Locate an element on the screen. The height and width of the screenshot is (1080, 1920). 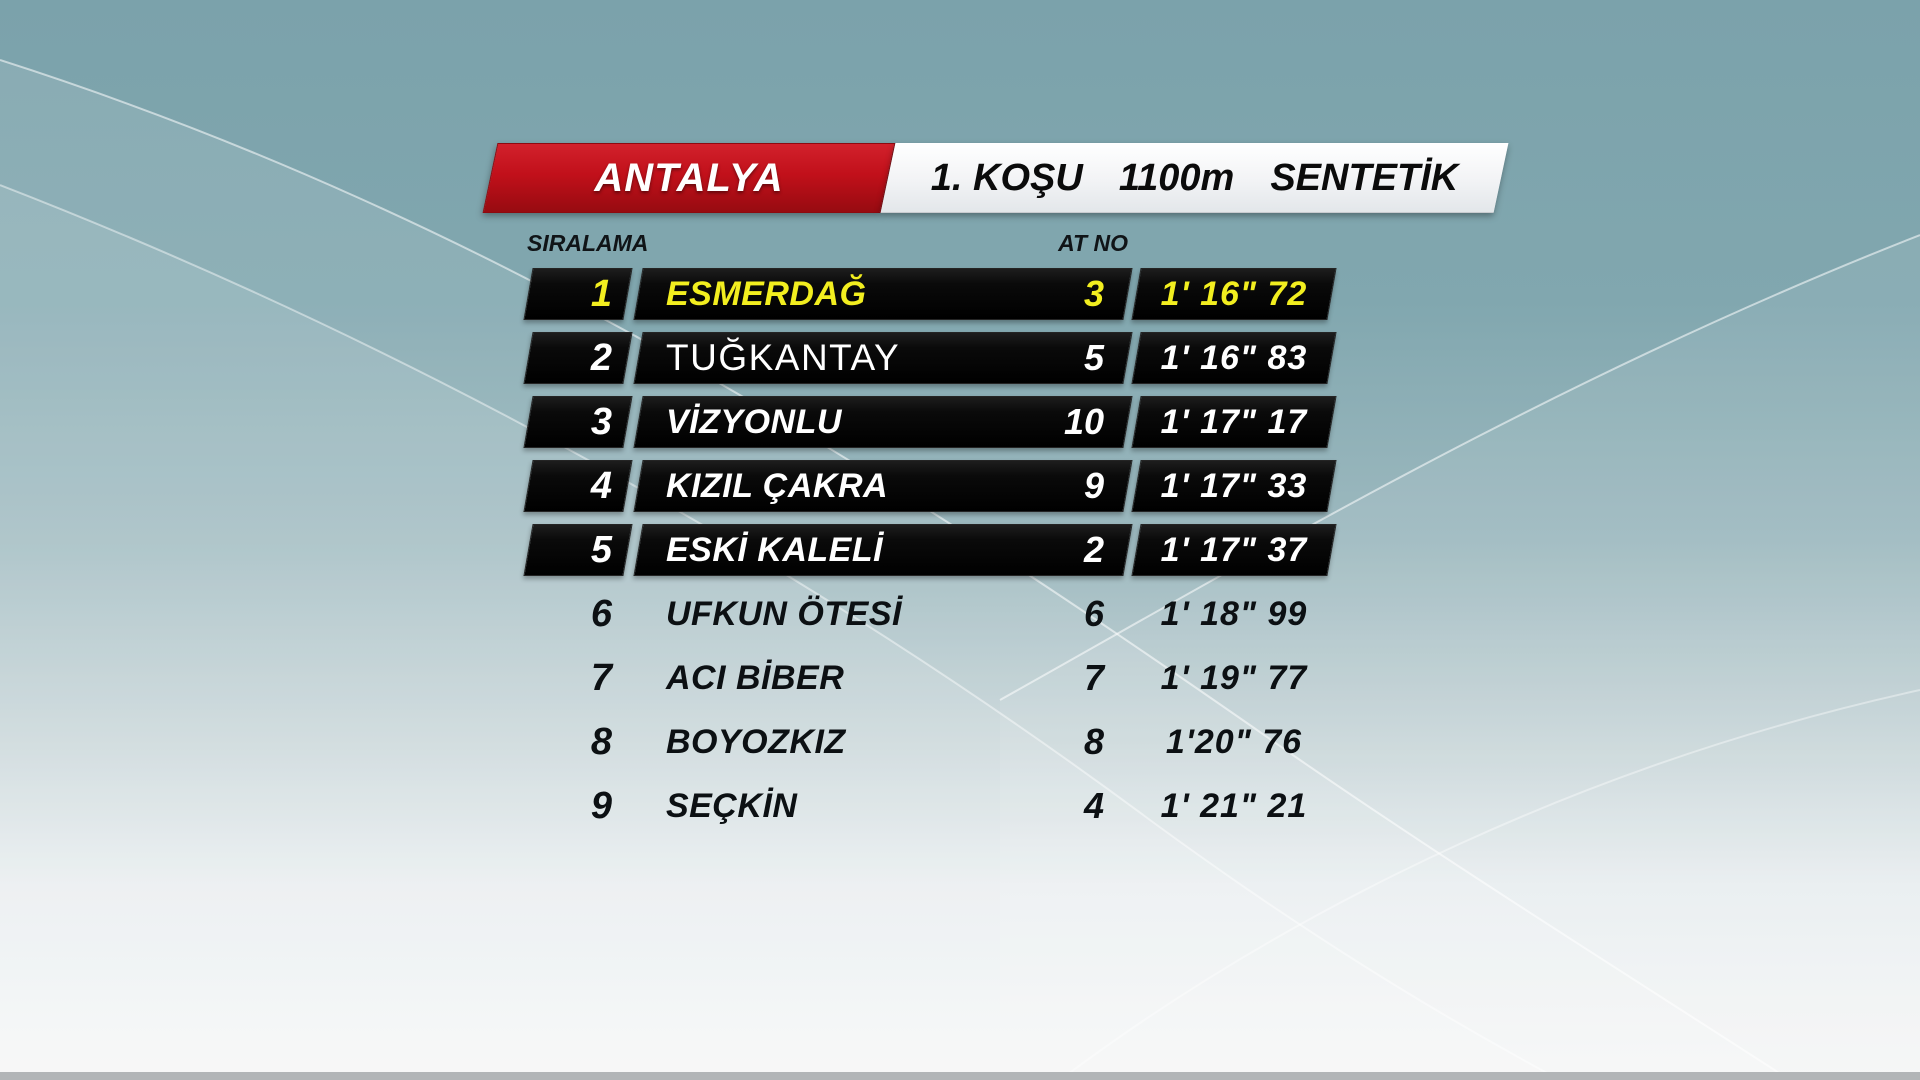
horse-name: KIZIL ÇAKRA is located at coordinates (777, 485).